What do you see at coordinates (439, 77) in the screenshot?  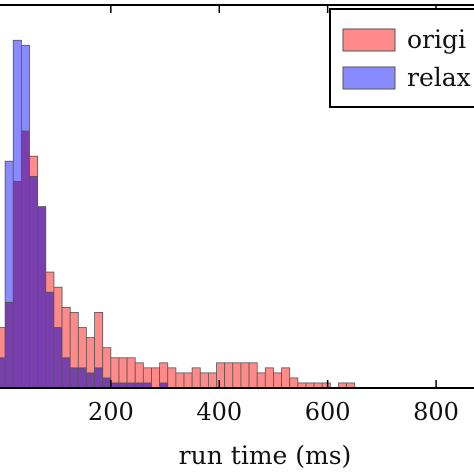 I see `legend-label-relaxed: relax` at bounding box center [439, 77].